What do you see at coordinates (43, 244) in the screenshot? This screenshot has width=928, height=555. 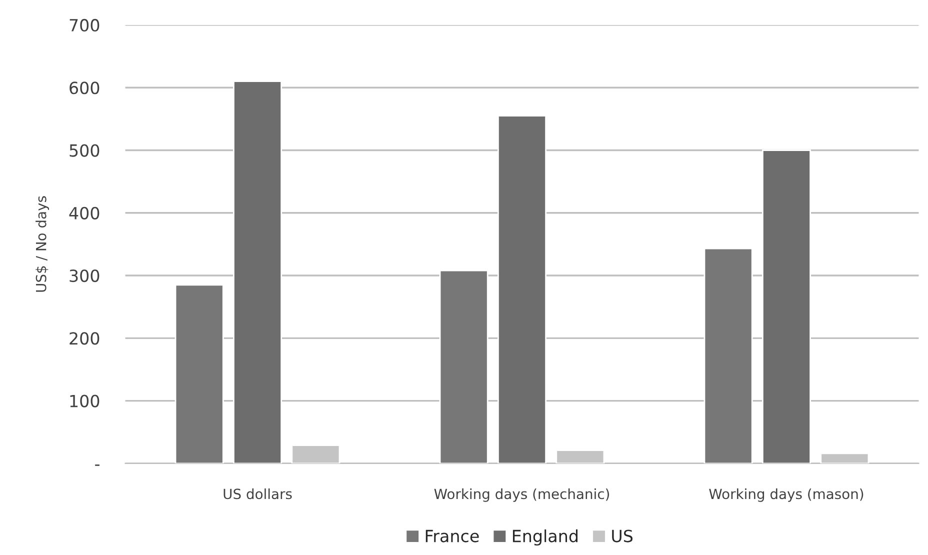 I see `y-axis-title: US$ / No days` at bounding box center [43, 244].